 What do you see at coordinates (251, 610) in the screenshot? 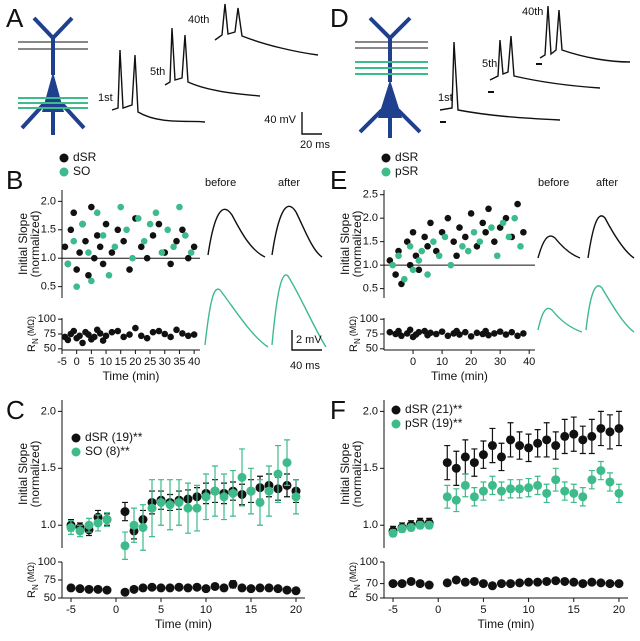
I see `x-tick-label: 15` at bounding box center [251, 610].